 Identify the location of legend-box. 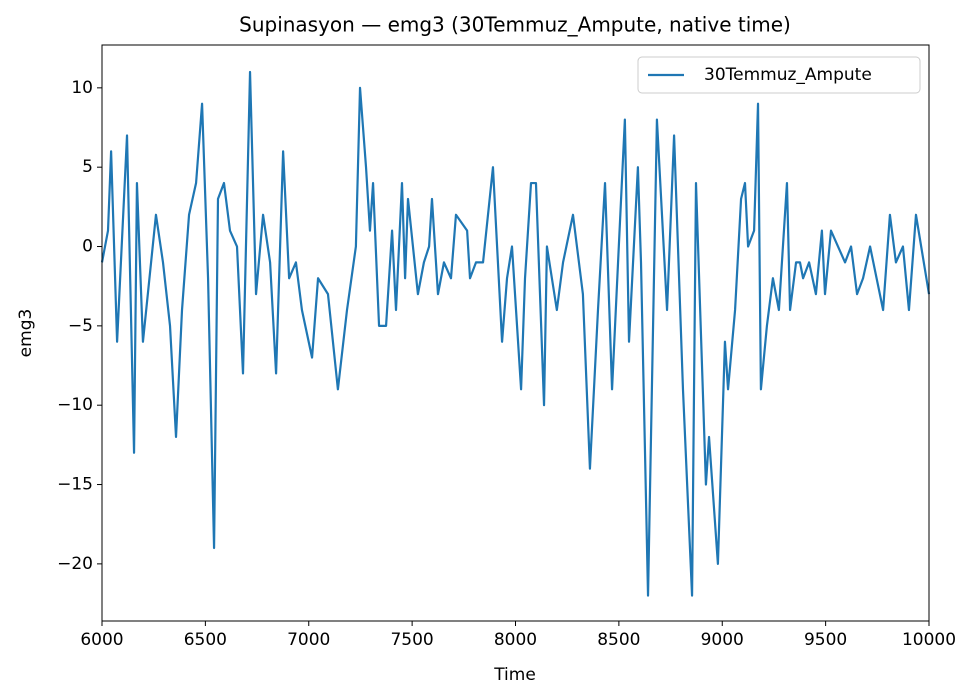
(779, 75).